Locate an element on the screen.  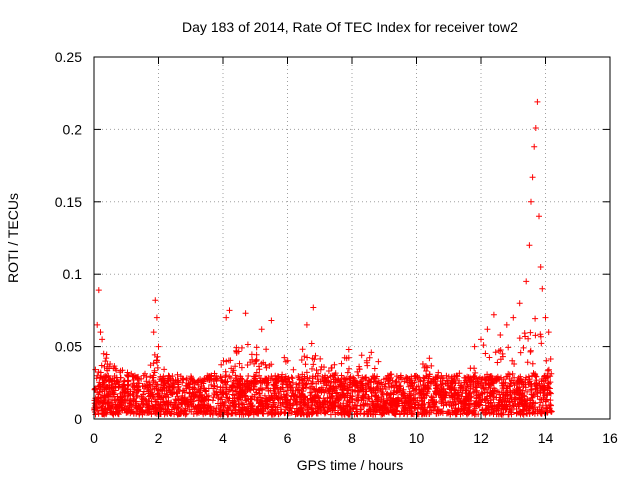
x-tick-label: 4 is located at coordinates (223, 438).